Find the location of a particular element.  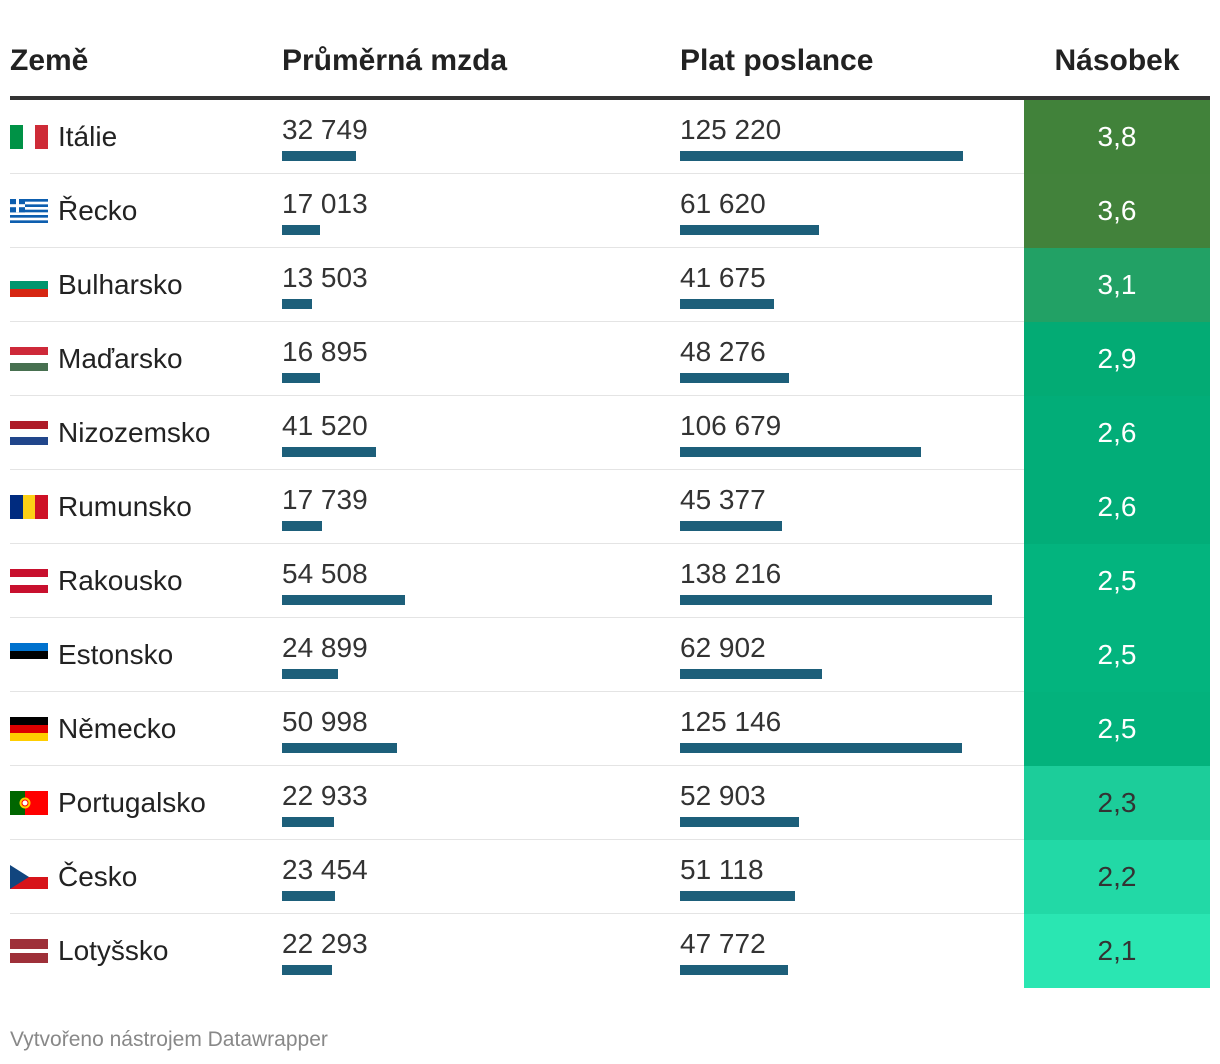

average-wage-value: 32 749 is located at coordinates (325, 129).